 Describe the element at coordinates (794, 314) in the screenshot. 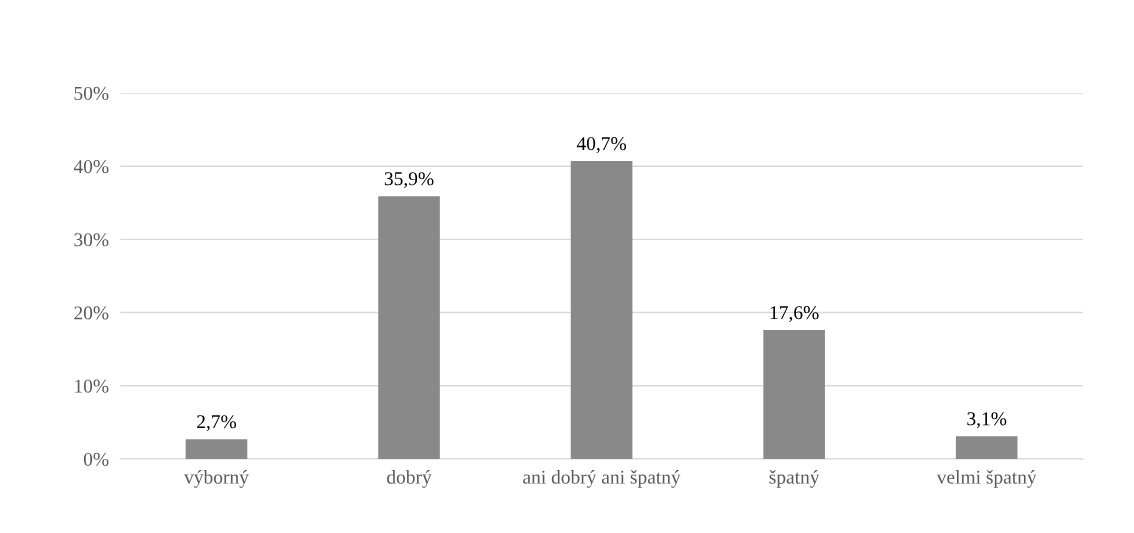

I see `data-label: 17,6%` at that location.